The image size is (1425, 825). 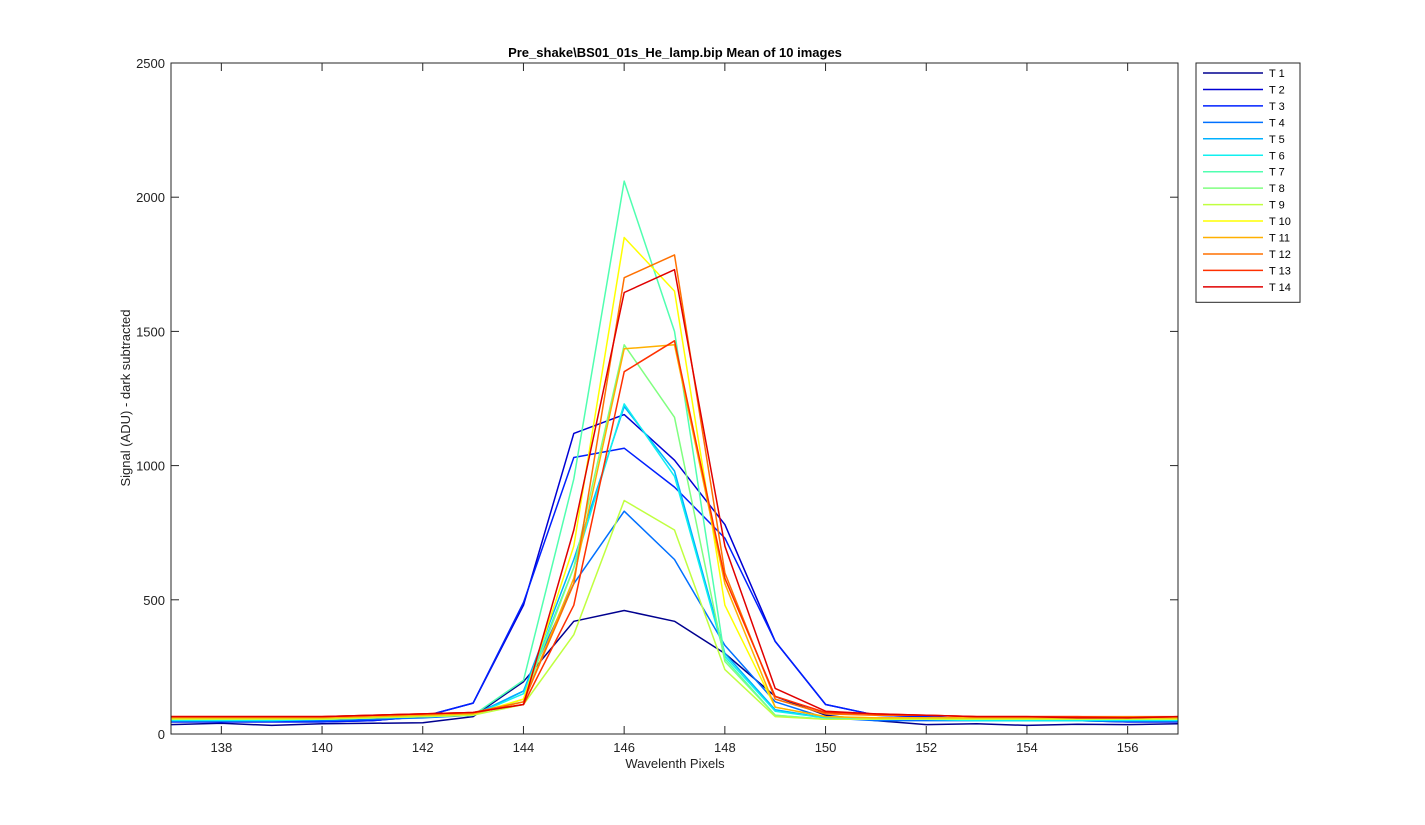 What do you see at coordinates (624, 747) in the screenshot?
I see `x-tick-label: 146` at bounding box center [624, 747].